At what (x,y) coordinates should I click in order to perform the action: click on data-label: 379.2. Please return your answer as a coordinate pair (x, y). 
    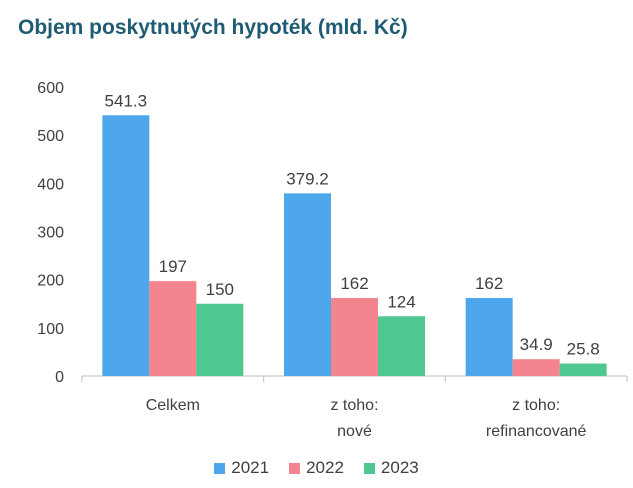
    Looking at the image, I should click on (307, 178).